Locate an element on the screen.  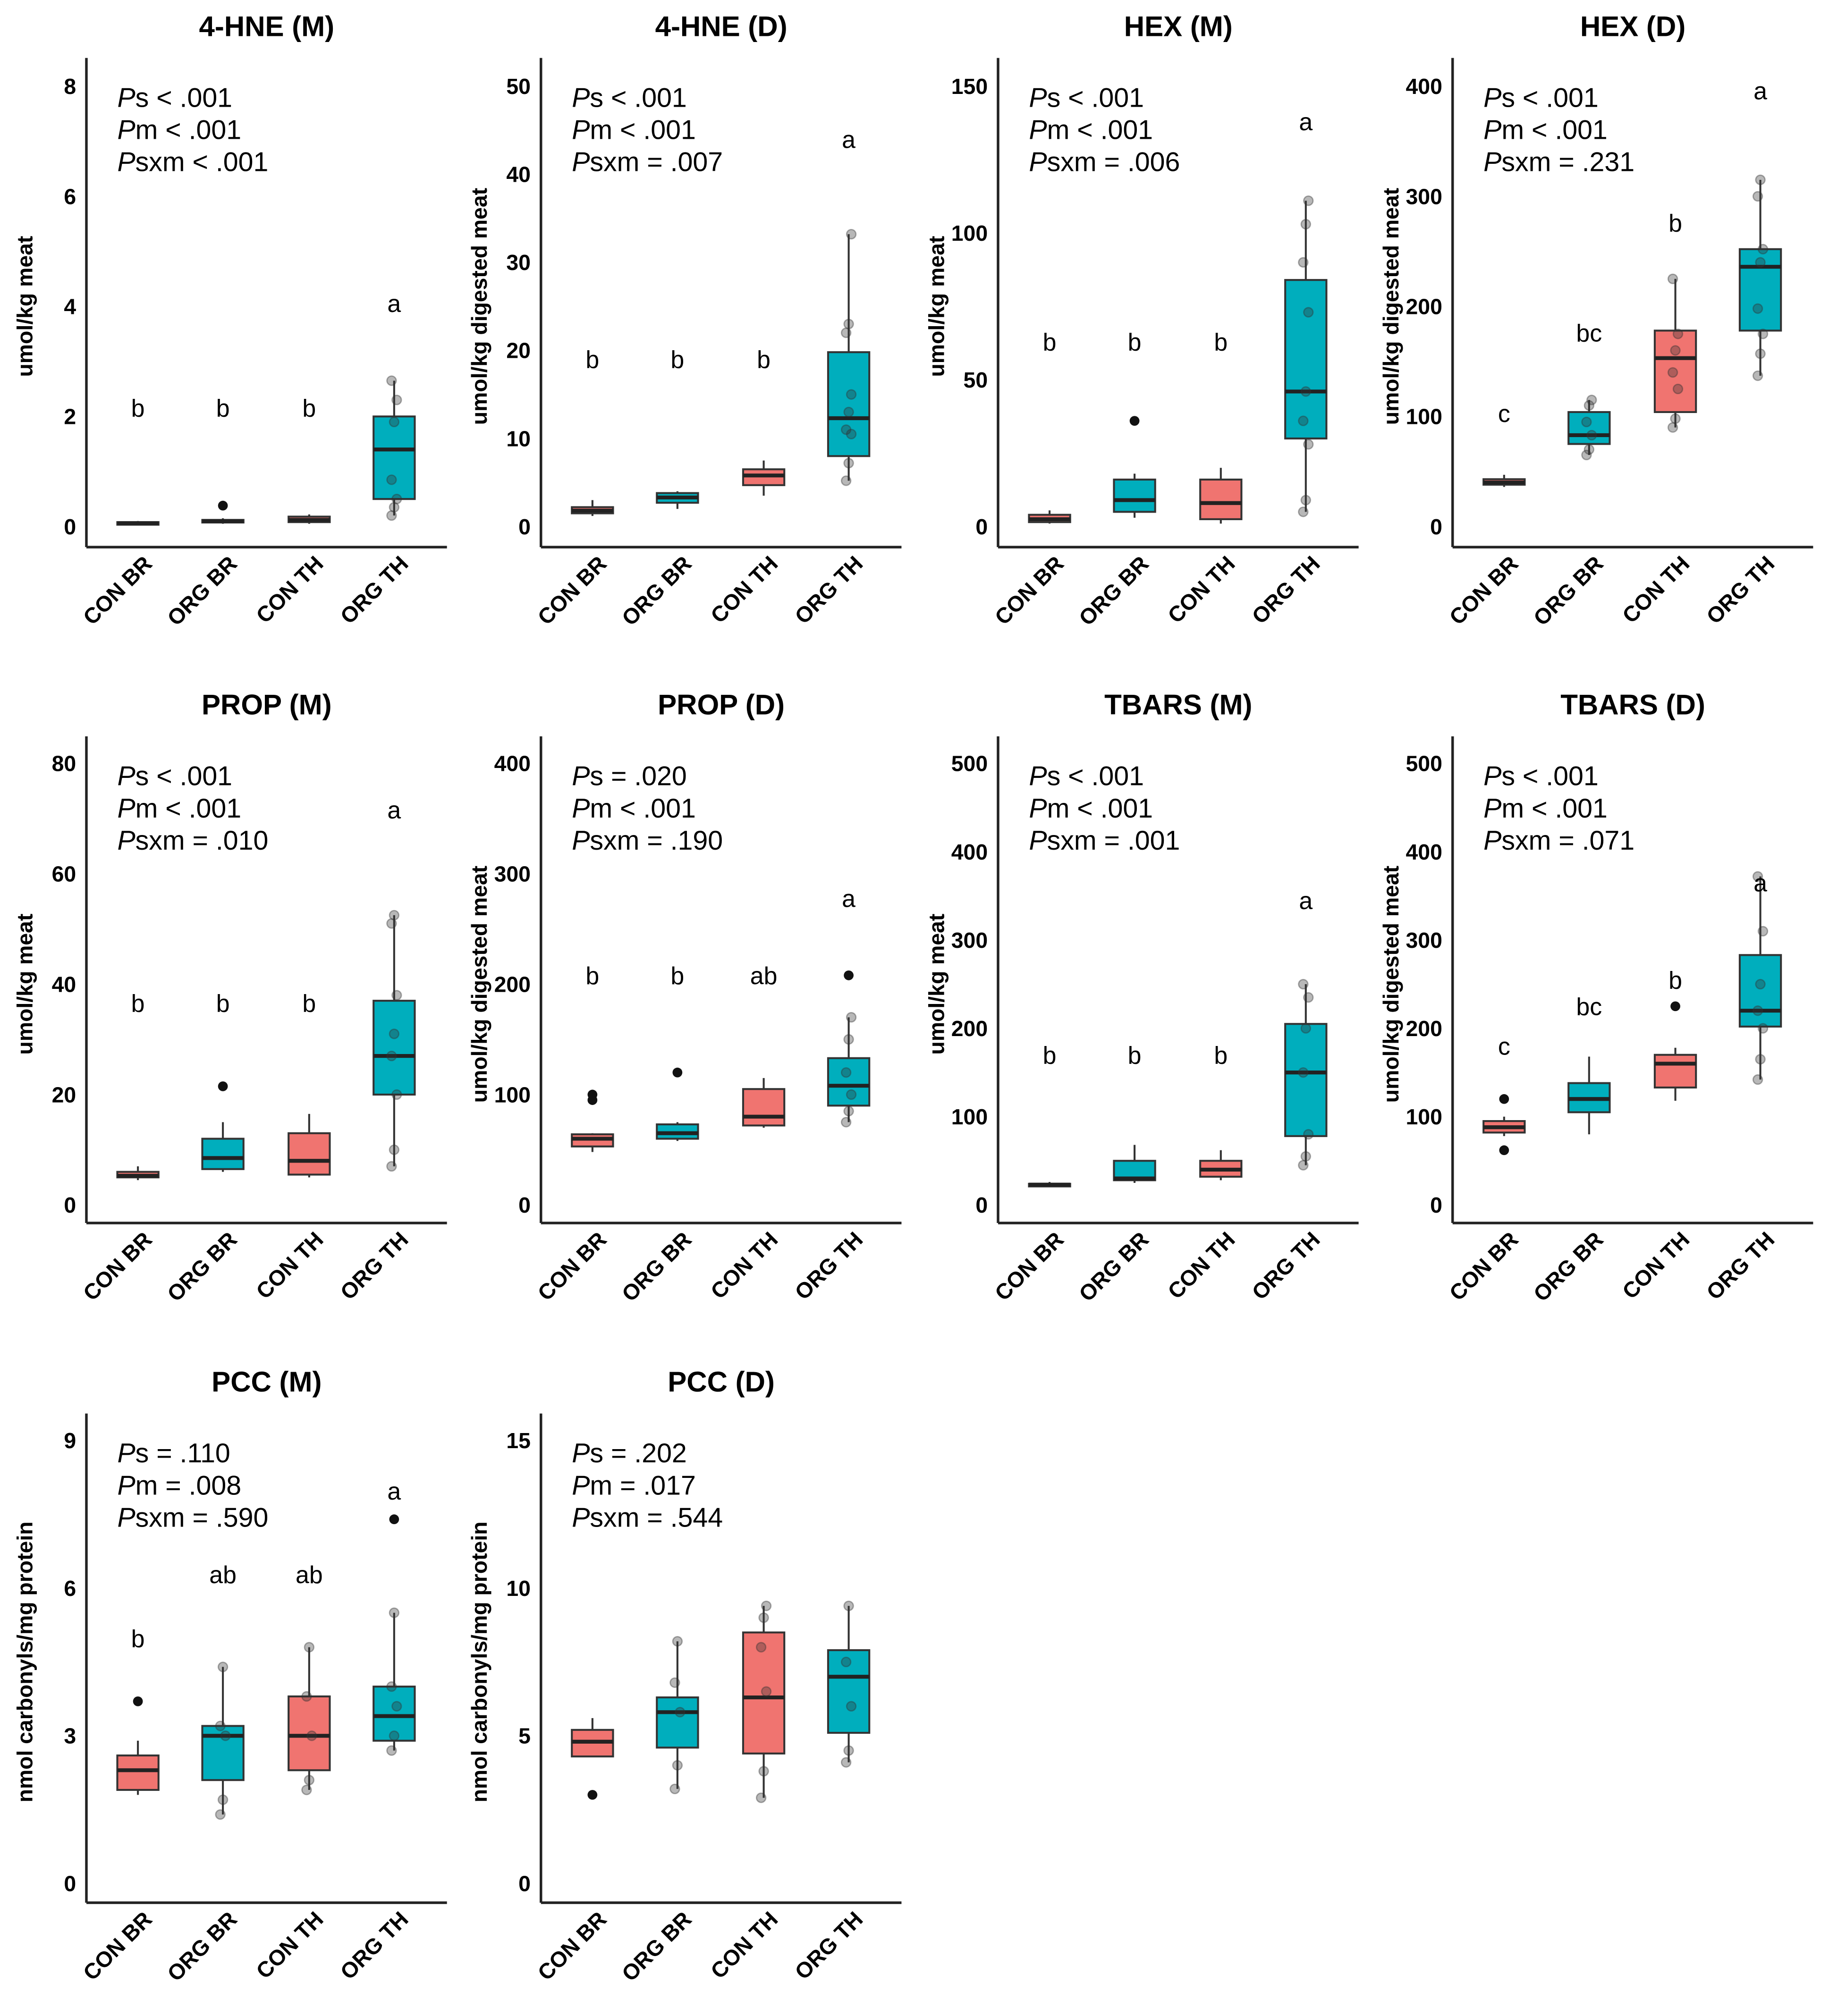
p-value: = .590 is located at coordinates (227, 1518).